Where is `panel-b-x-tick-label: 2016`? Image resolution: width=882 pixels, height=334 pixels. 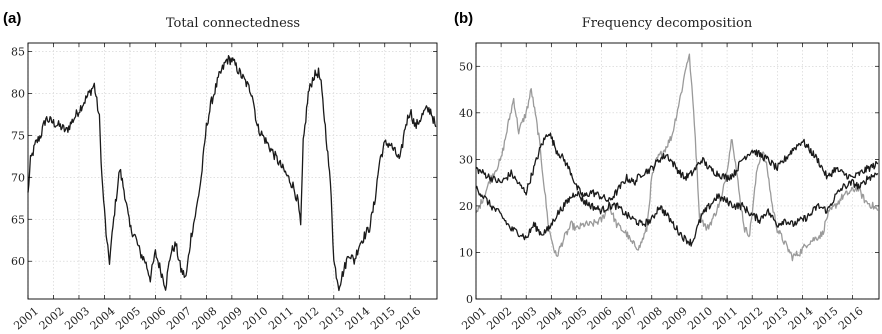
panel-b-x-tick-label: 2016 is located at coordinates (851, 318).